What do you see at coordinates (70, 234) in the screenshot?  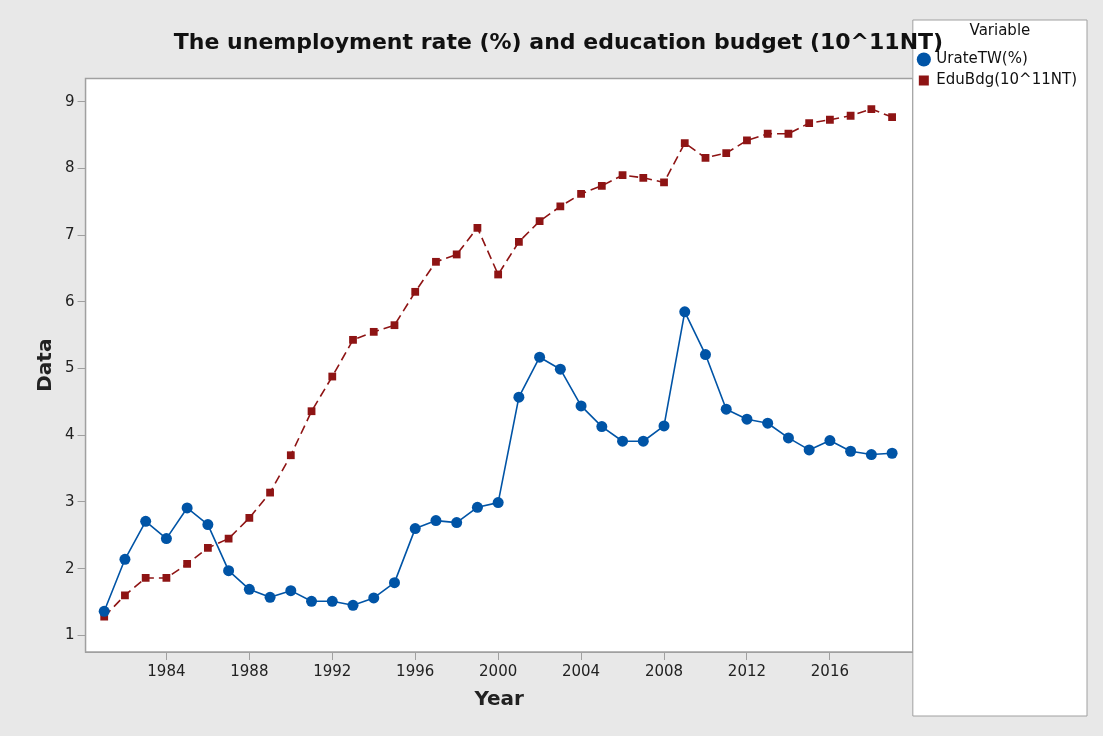 I see `y-tick-label: 7` at bounding box center [70, 234].